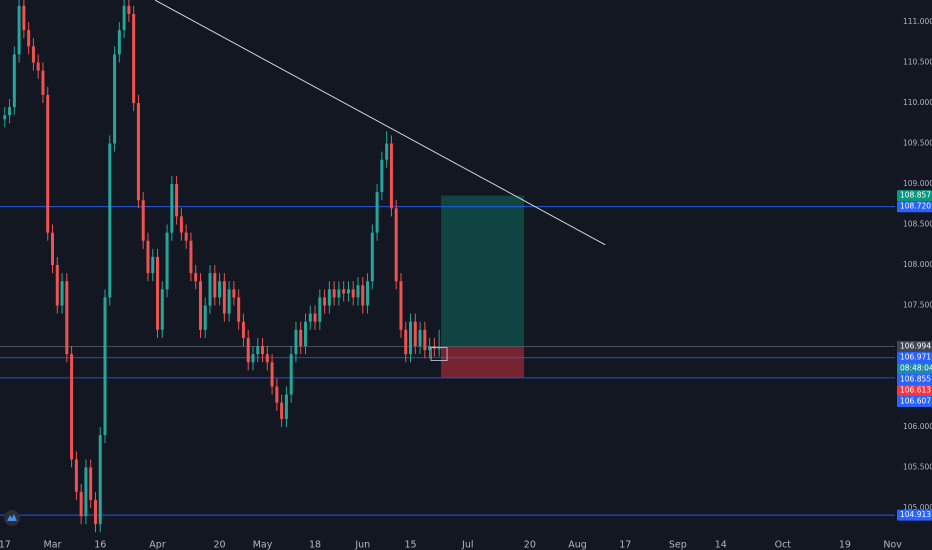  I want to click on logo-icon, so click(12, 517).